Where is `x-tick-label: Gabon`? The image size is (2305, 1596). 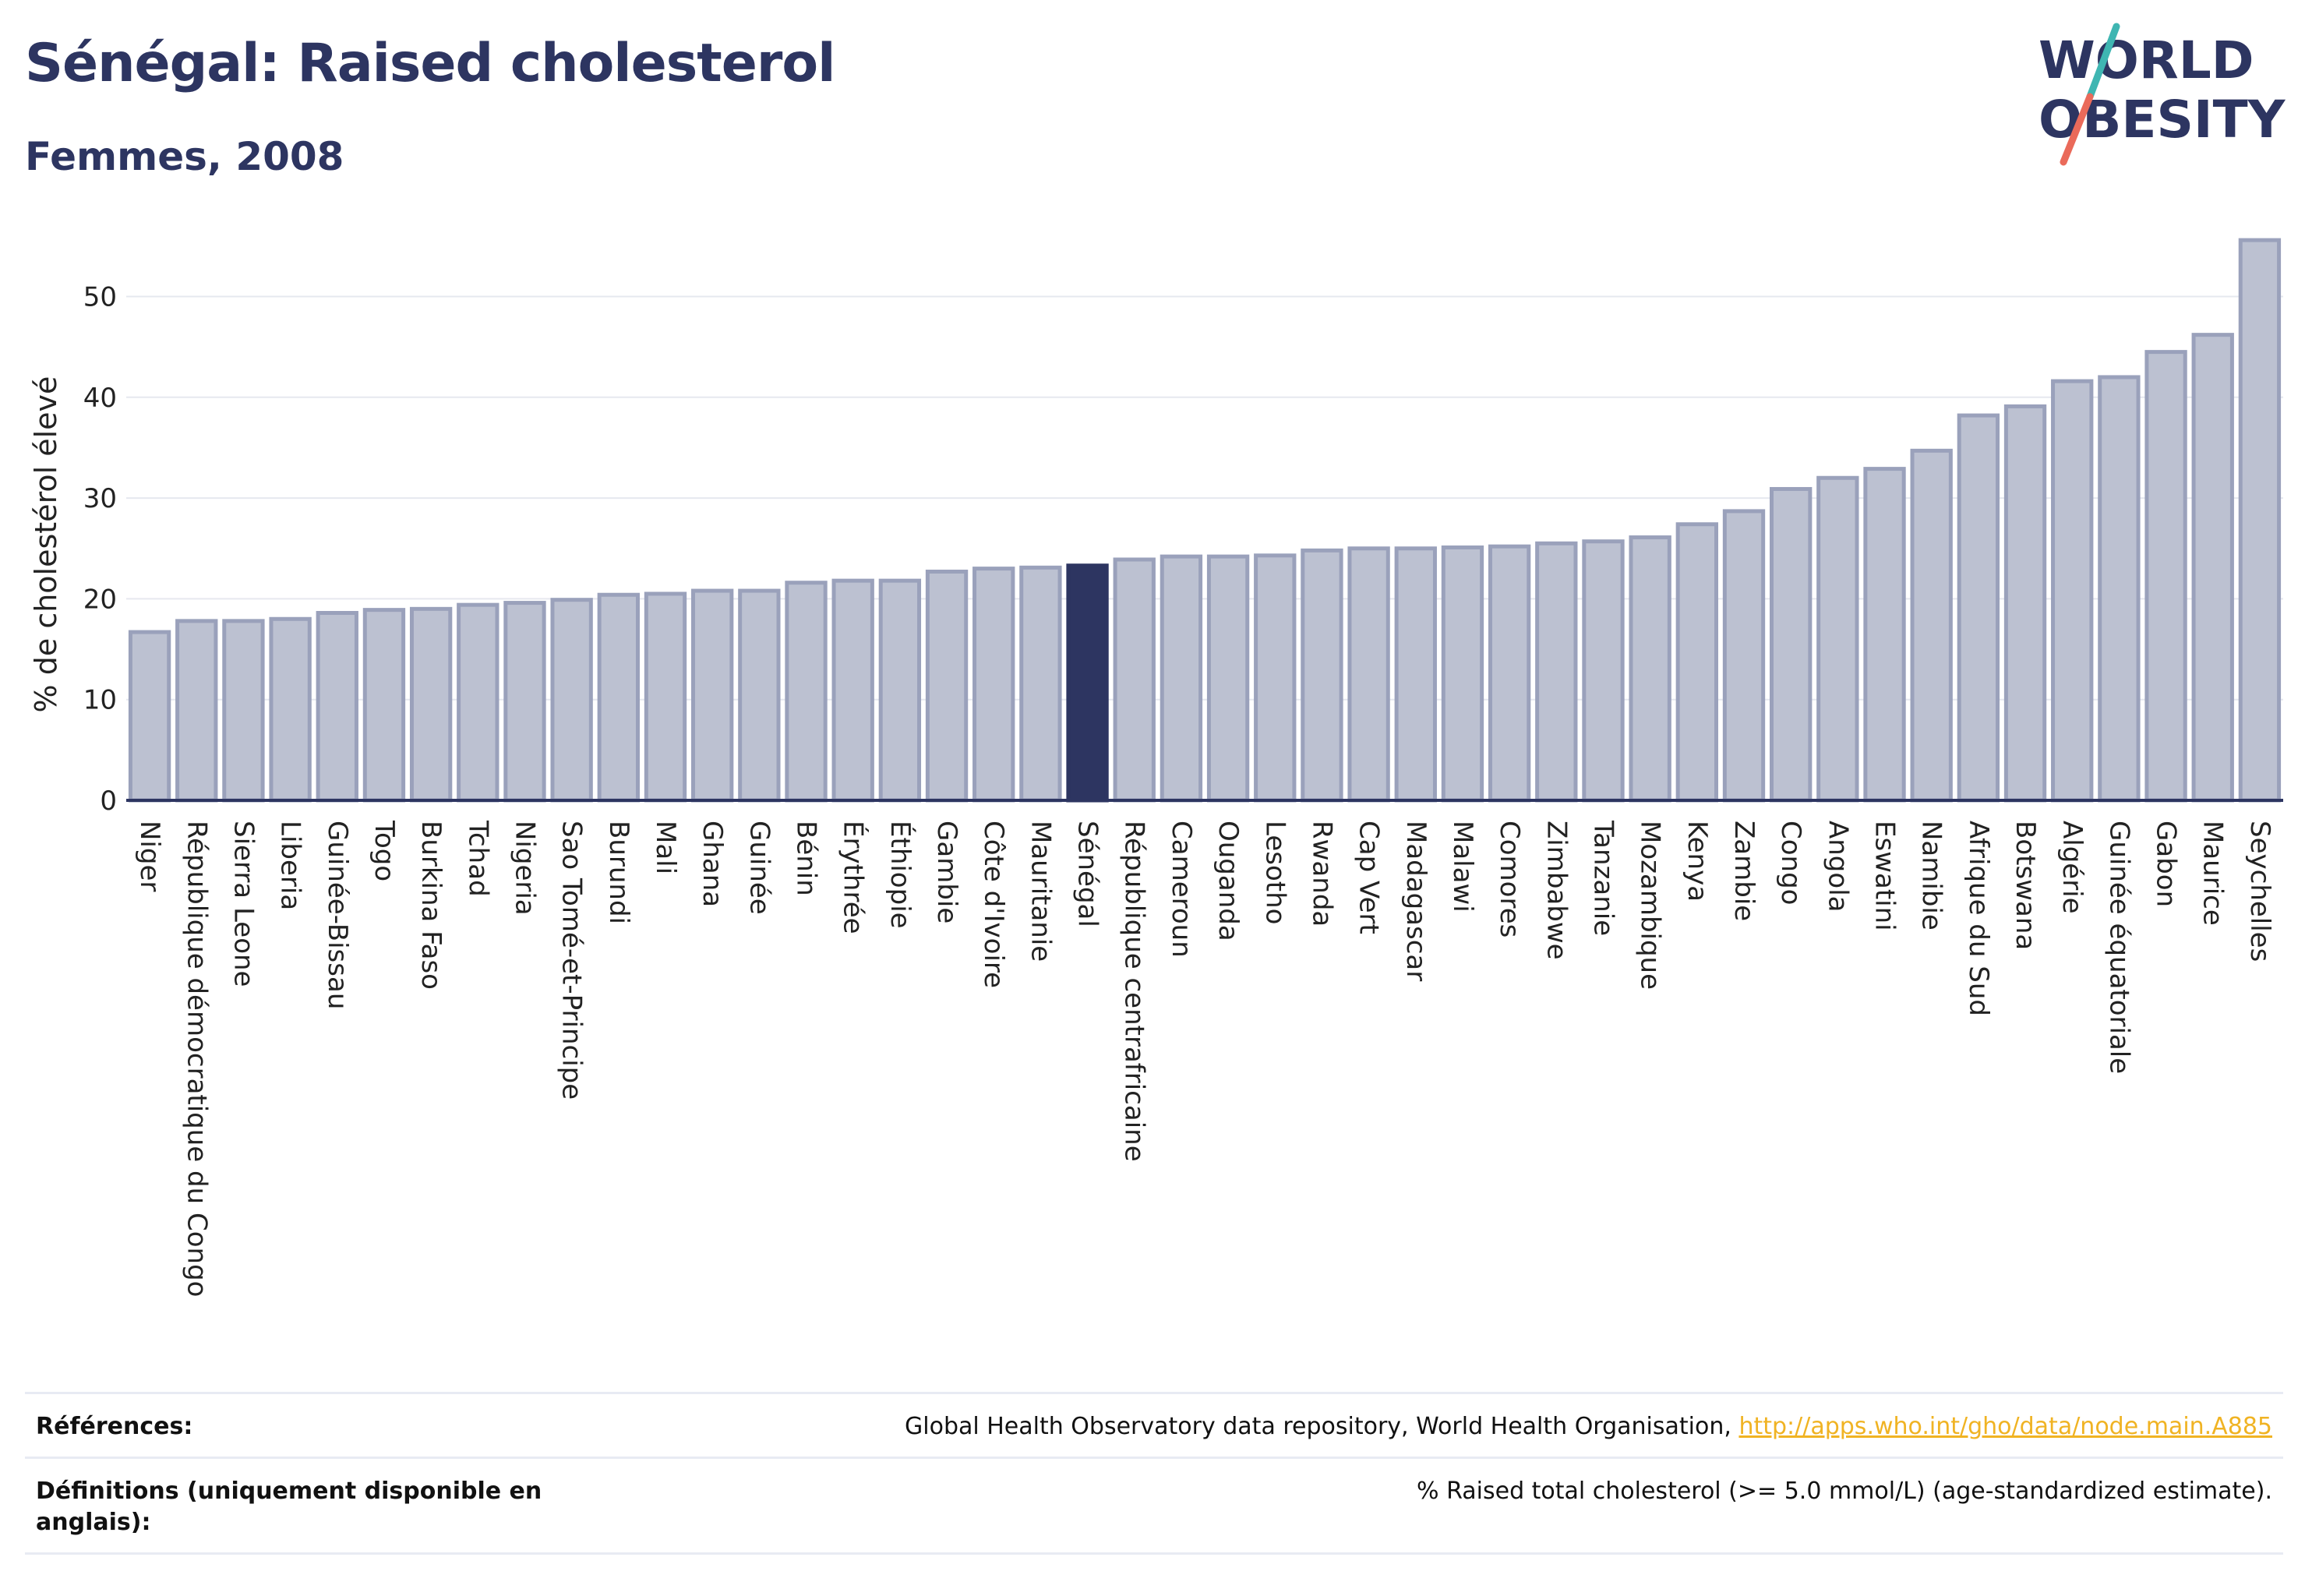 x-tick-label: Gabon is located at coordinates (2166, 864).